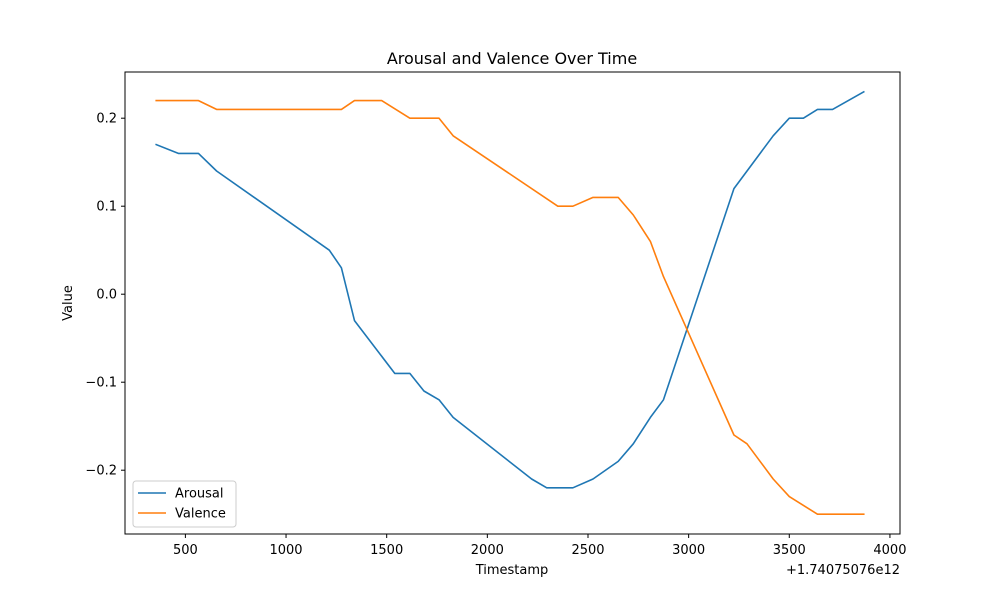  I want to click on x-axis-label: Timestamp, so click(512, 570).